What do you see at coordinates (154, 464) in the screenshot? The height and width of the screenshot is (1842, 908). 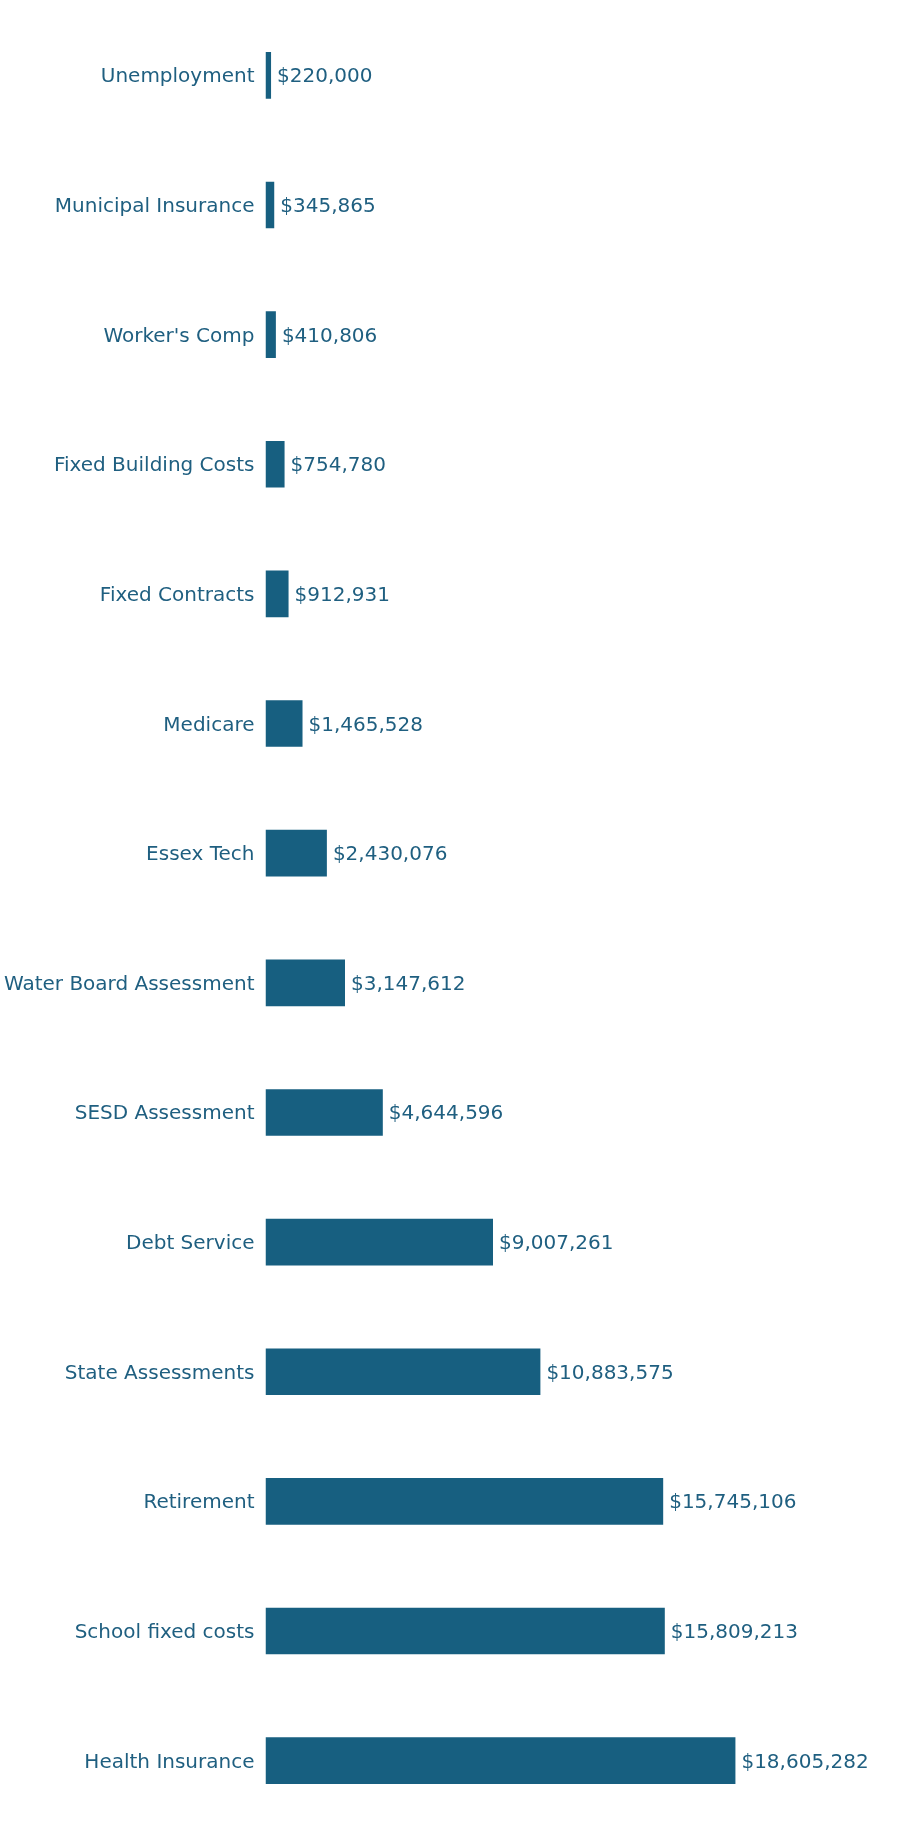 I see `y-tick-label: Fixed Building Costs` at bounding box center [154, 464].